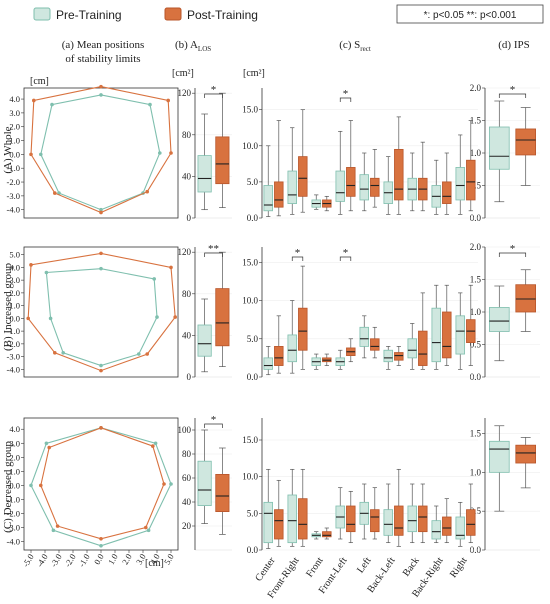  Describe the element at coordinates (265, 569) in the screenshot. I see `panel-c-category-label: Center` at that location.